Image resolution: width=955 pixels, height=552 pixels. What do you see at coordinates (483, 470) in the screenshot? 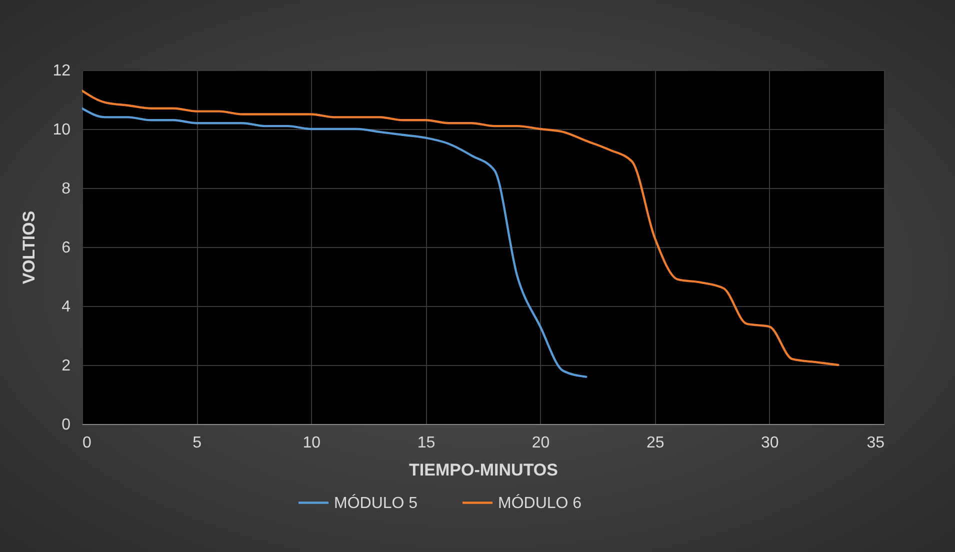
I see `x-axis-title: TIEMPO-MINUTOS` at bounding box center [483, 470].